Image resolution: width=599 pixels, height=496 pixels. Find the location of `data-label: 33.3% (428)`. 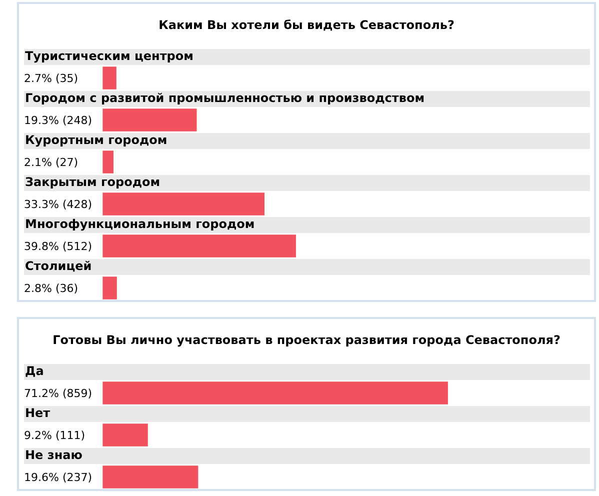

data-label: 33.3% (428) is located at coordinates (58, 204).